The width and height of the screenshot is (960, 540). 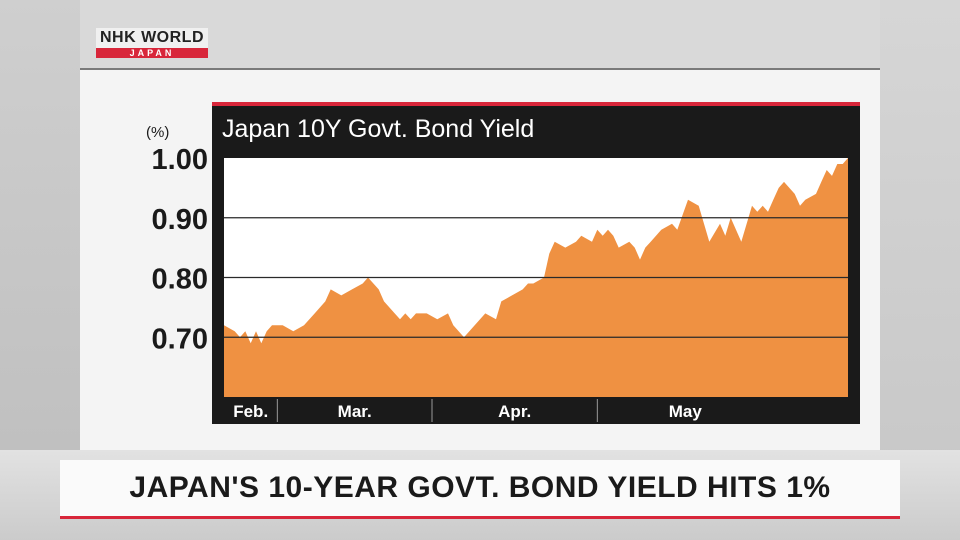 What do you see at coordinates (157, 132) in the screenshot?
I see `y-axis-unit-label: (%)` at bounding box center [157, 132].